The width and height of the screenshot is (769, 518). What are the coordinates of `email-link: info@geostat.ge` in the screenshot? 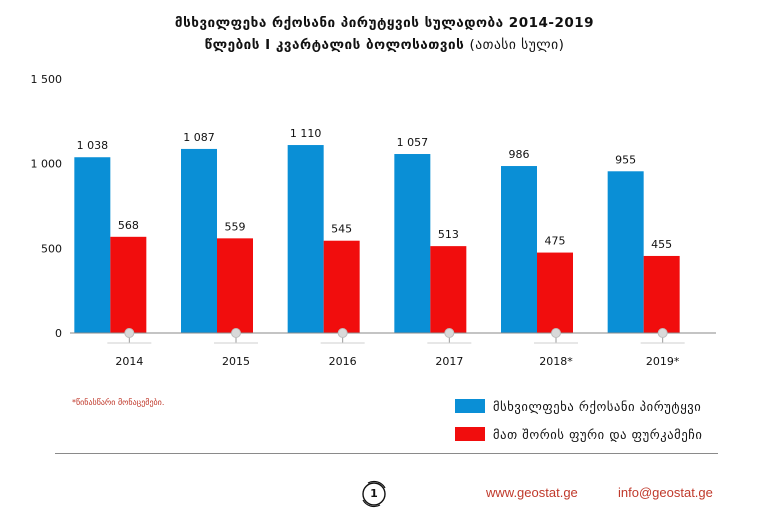 It's located at (665, 492).